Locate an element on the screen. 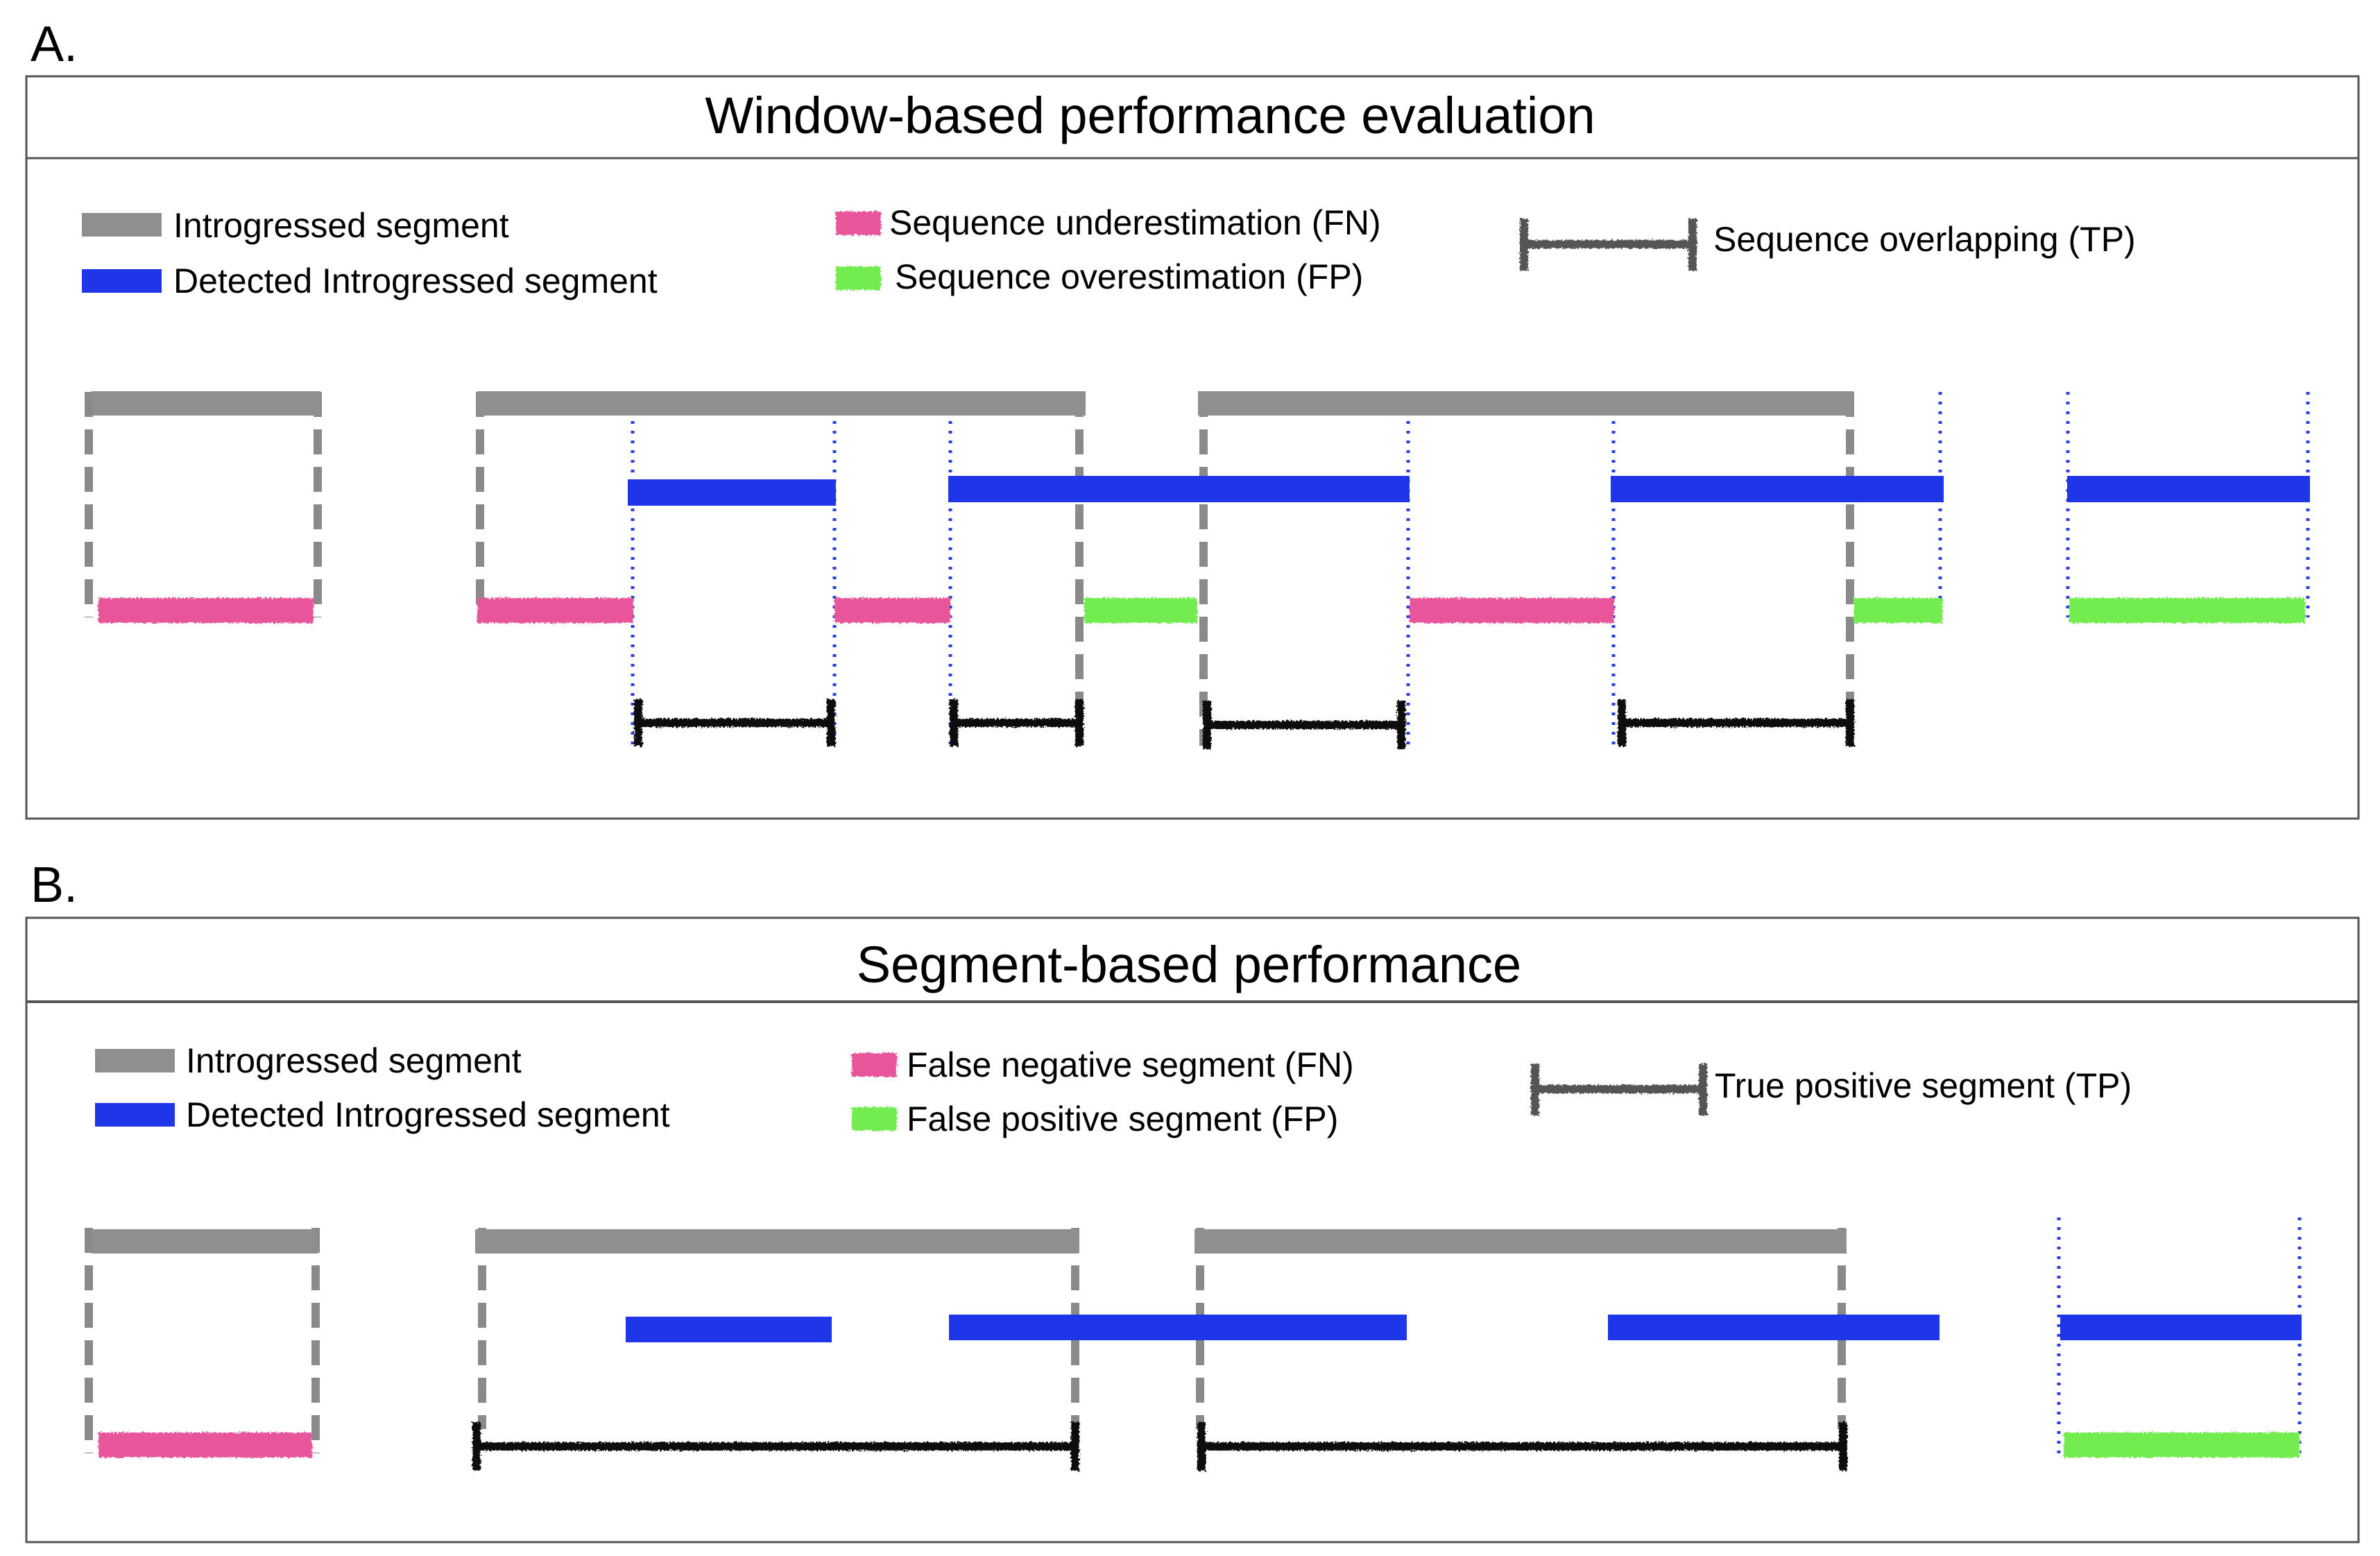  legend-fn-label: False negative segment (FN) is located at coordinates (1130, 1065).